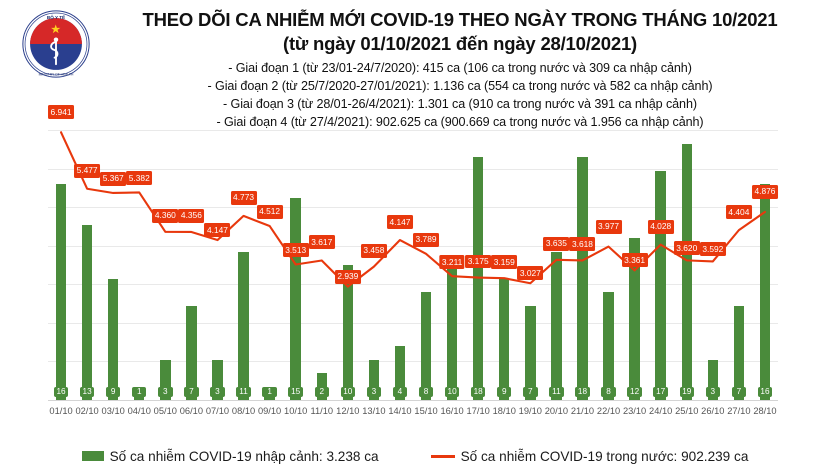  Describe the element at coordinates (295, 392) in the screenshot. I see `bar-value-label: 15` at that location.